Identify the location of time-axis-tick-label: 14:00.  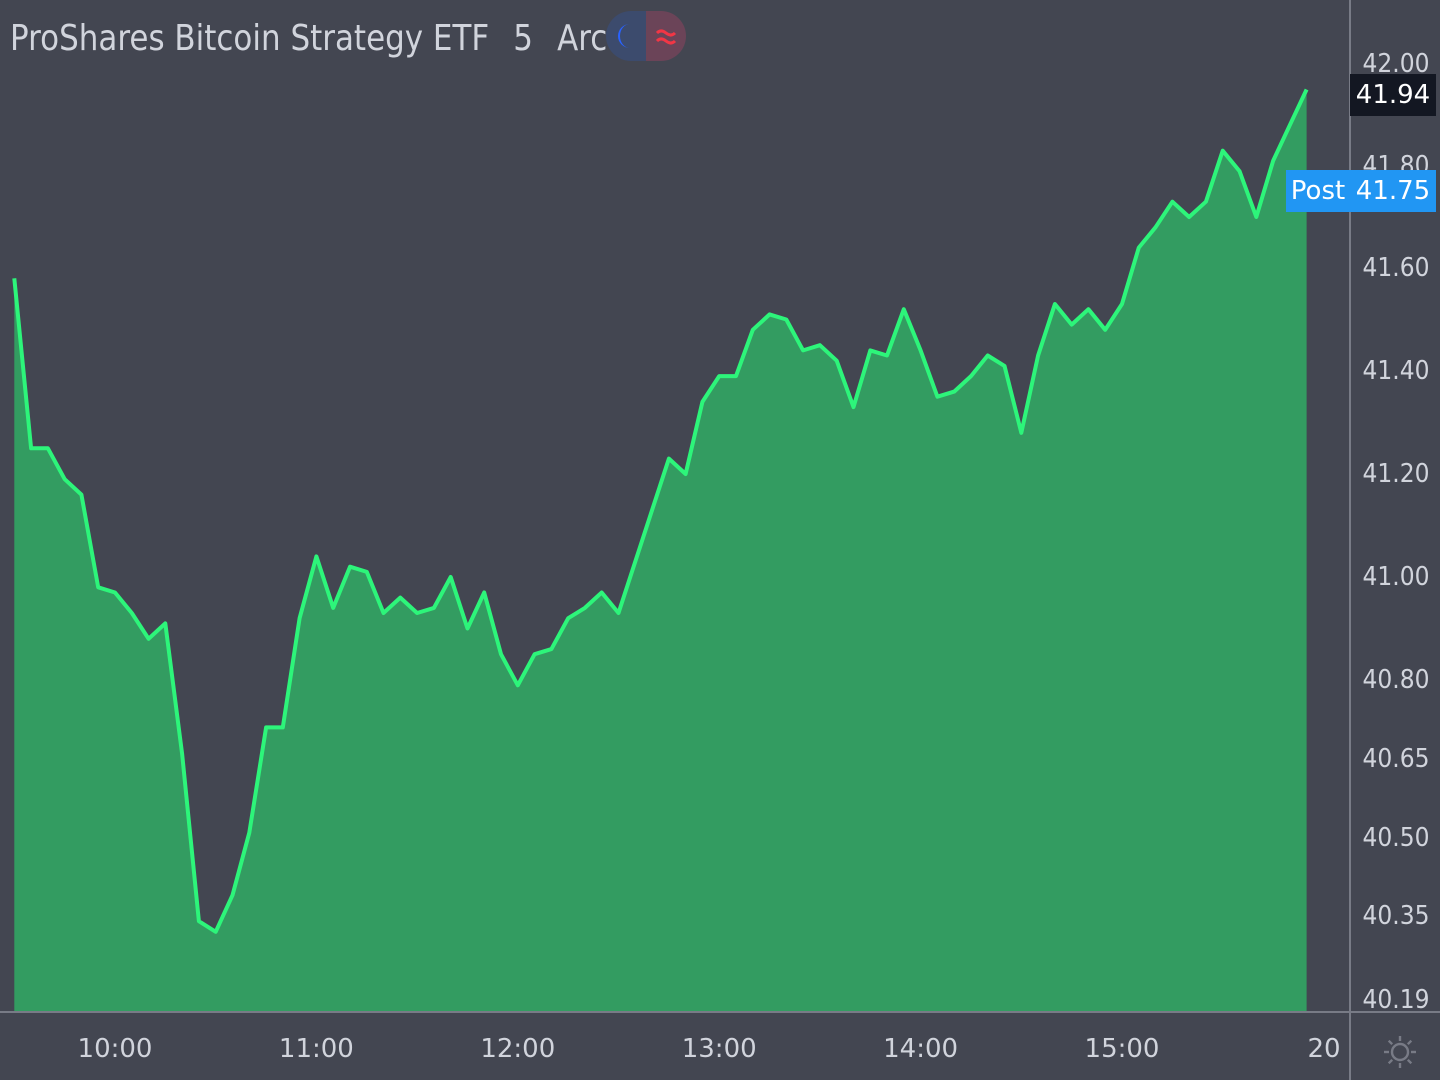
(921, 1049).